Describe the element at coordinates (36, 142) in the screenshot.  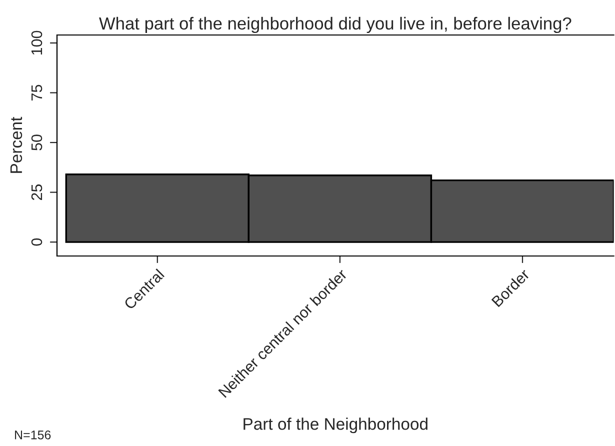
I see `y-tick-label: 50` at that location.